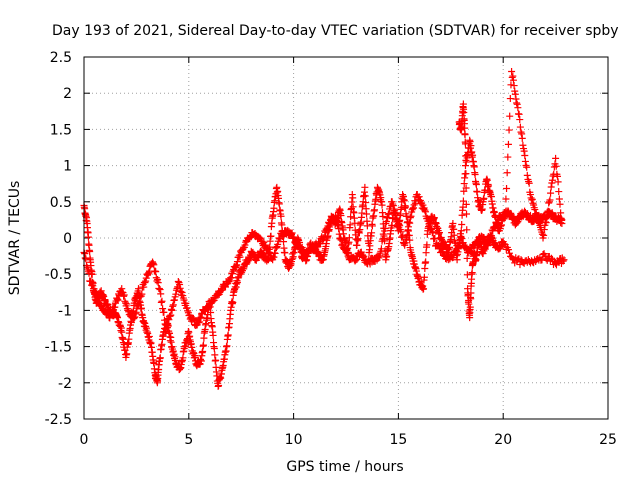  What do you see at coordinates (58, 348) in the screenshot?
I see `y-tick-label: -1.5` at bounding box center [58, 348].